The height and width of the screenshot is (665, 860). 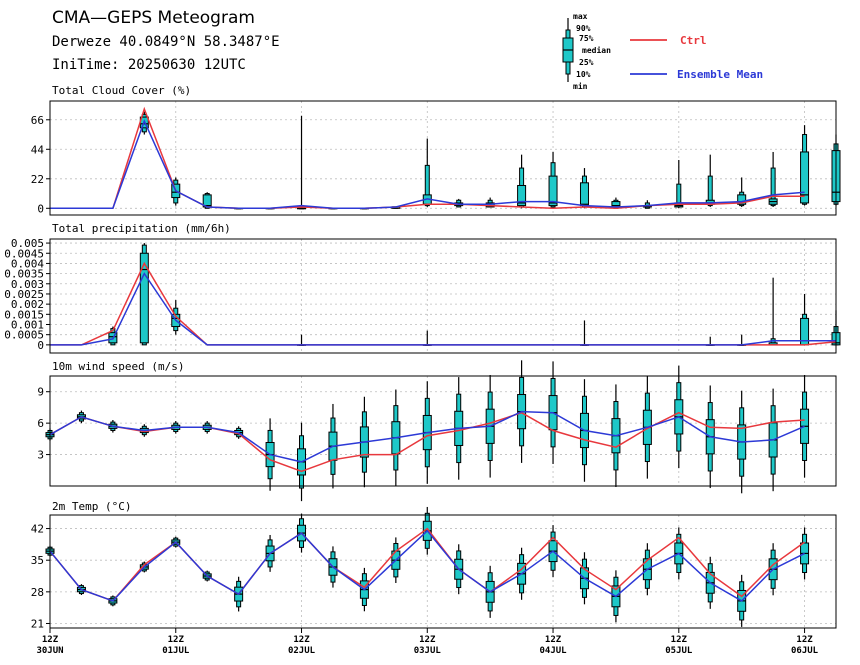 What do you see at coordinates (121, 90) in the screenshot?
I see `panel-title: Total Cloud Cover (%)` at bounding box center [121, 90].